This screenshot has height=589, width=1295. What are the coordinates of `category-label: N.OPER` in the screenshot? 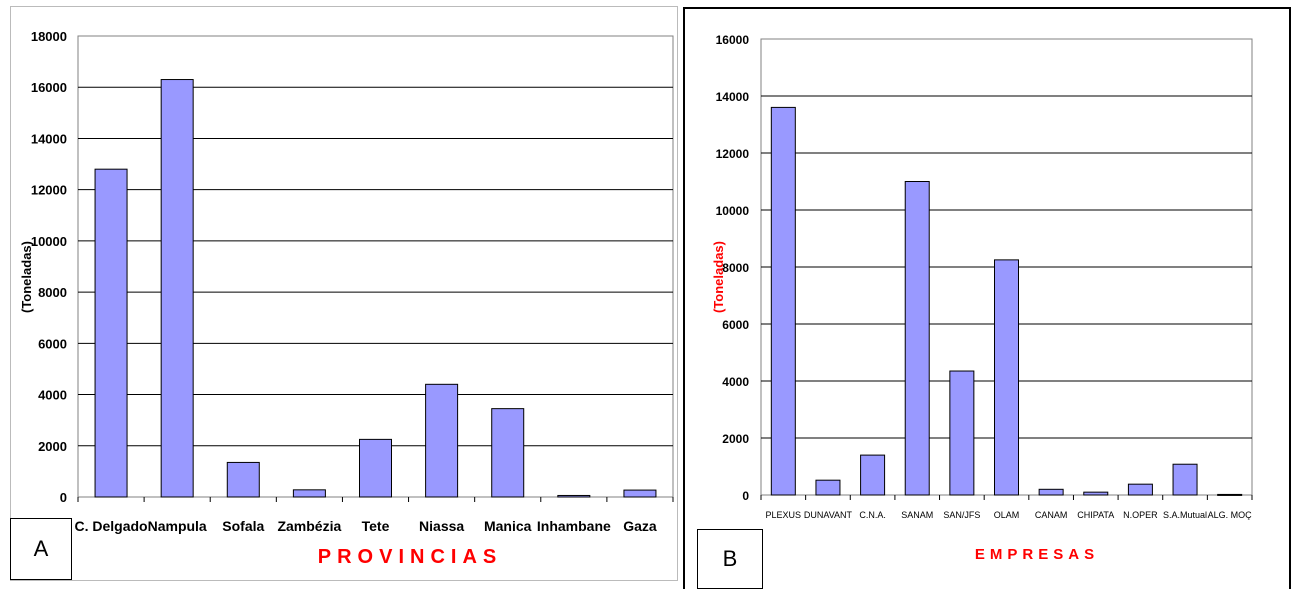 It's located at (1140, 515).